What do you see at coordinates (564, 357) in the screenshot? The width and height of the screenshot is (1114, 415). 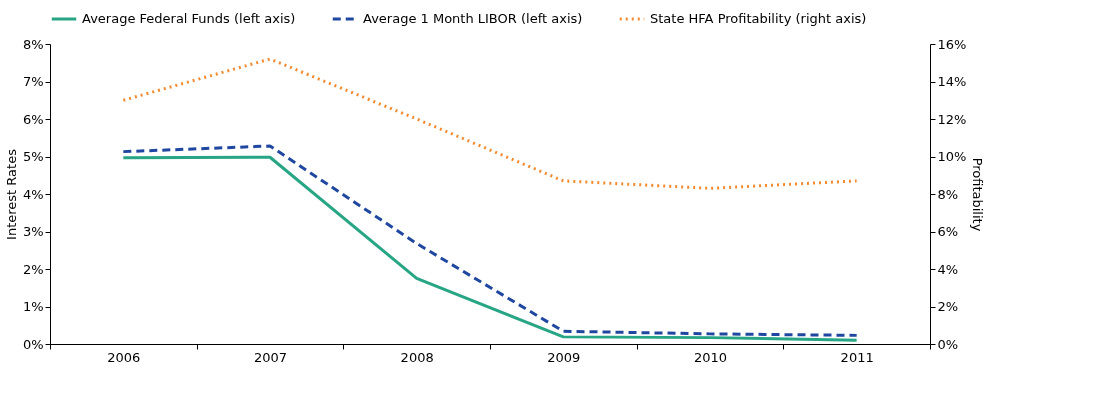 I see `x-tick-label: 2009` at bounding box center [564, 357].